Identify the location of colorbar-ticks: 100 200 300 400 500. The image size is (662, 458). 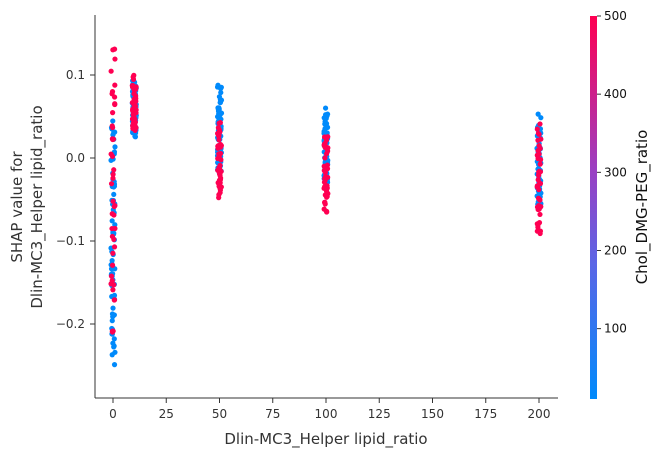
(612, 172).